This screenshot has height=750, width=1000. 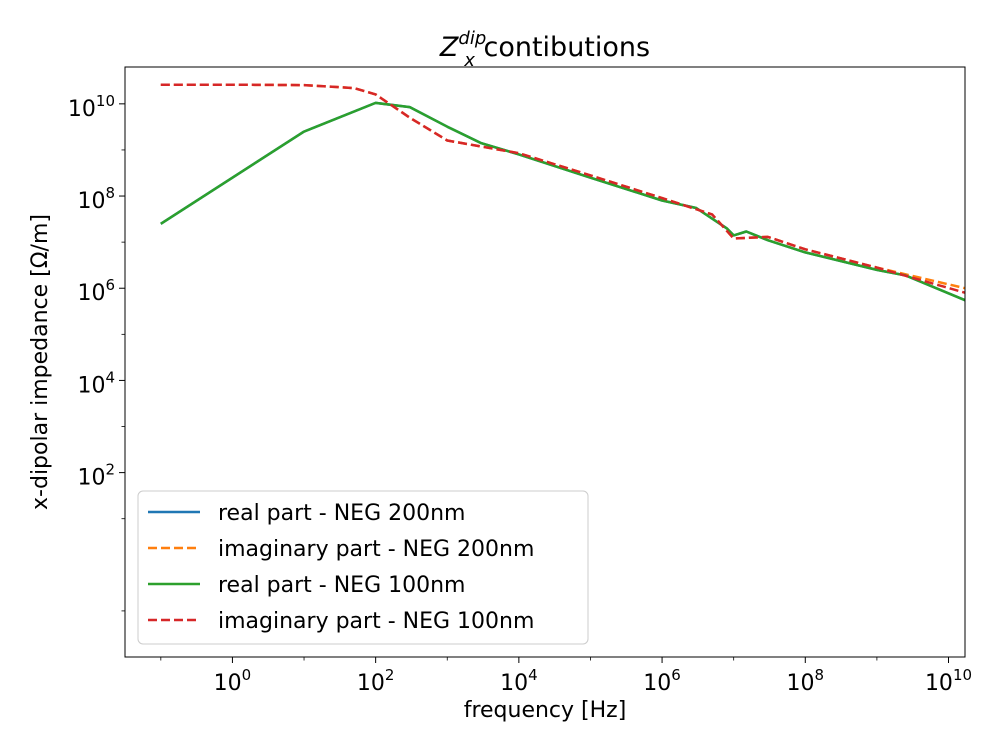 I want to click on y-axis-label: x-dipolar impedance [Ω/m], so click(x=40, y=362).